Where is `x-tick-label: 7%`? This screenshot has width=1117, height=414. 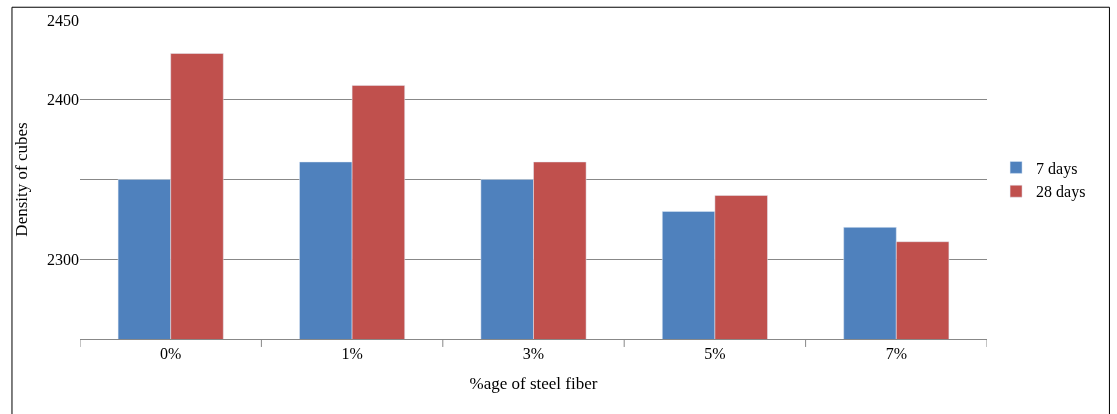 x-tick-label: 7% is located at coordinates (896, 354).